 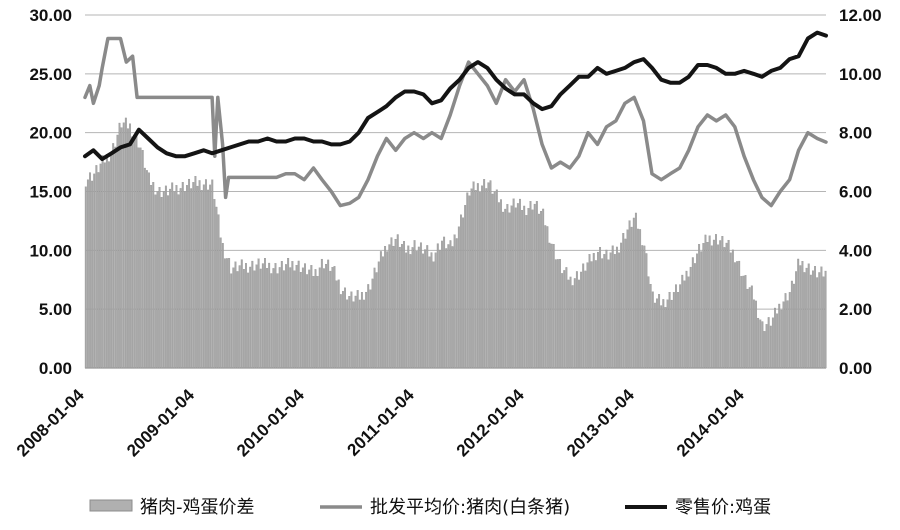 I want to click on y-left-tick: 5.00, so click(x=55, y=309).